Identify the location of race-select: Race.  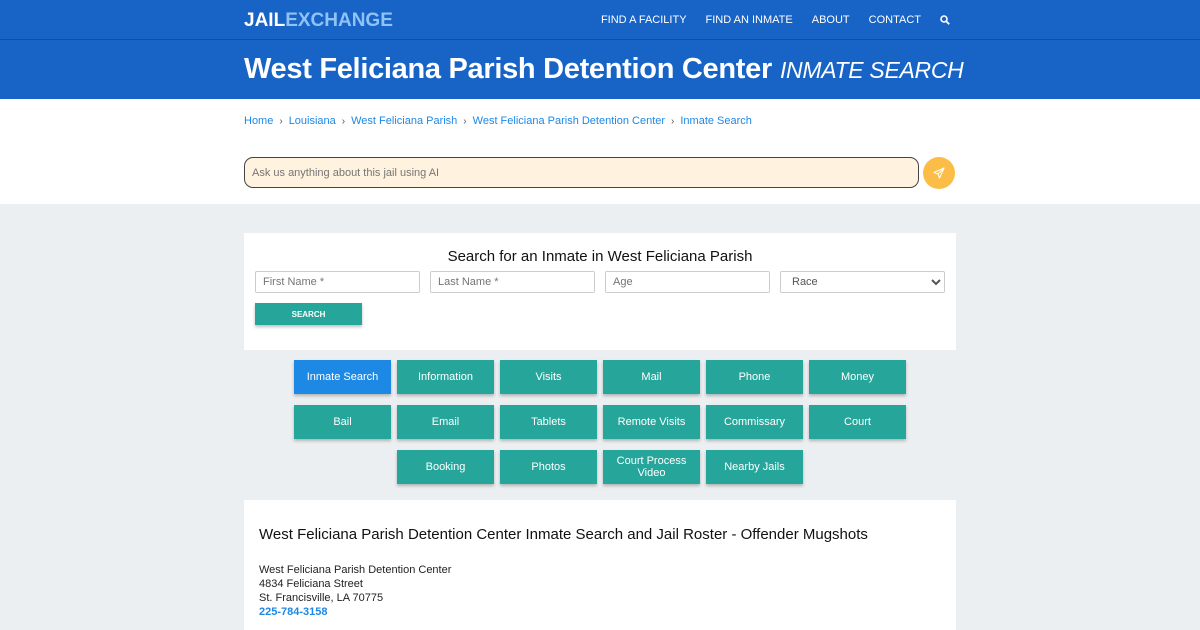
(862, 282).